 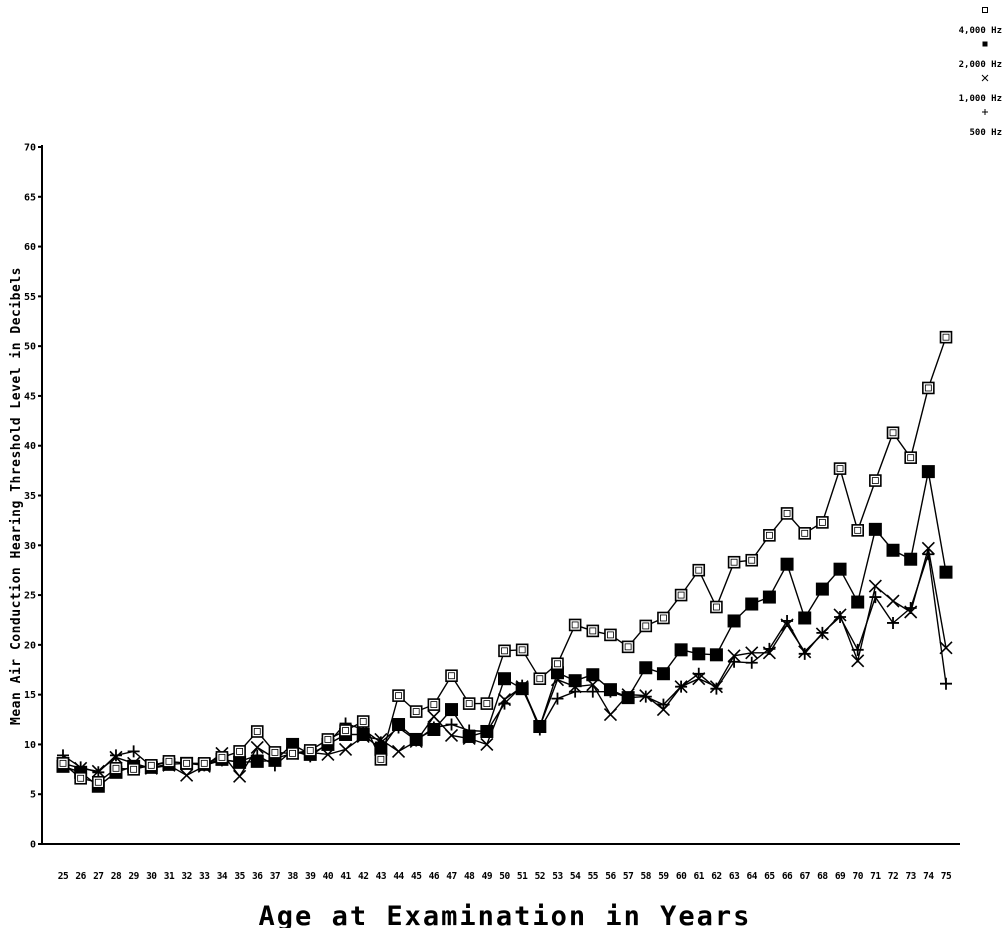 What do you see at coordinates (487, 876) in the screenshot?
I see `x-tick-label: 49` at bounding box center [487, 876].